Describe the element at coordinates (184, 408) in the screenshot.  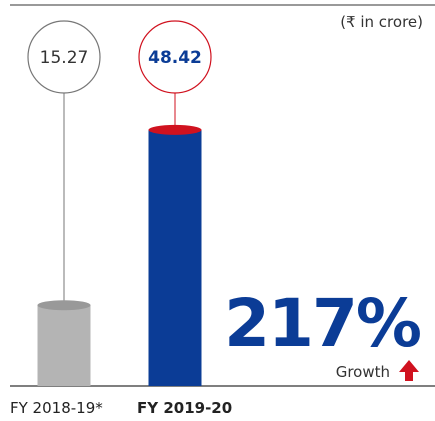
I see `x-tick-label: FY 2019-20` at that location.